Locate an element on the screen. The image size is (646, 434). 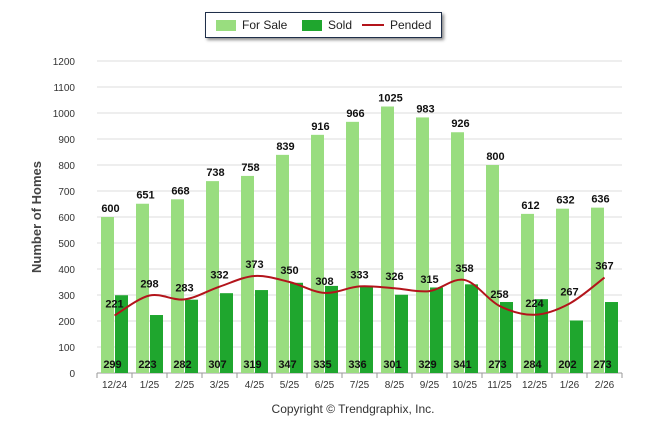
legend-label-for-sale: For Sale is located at coordinates (265, 25).